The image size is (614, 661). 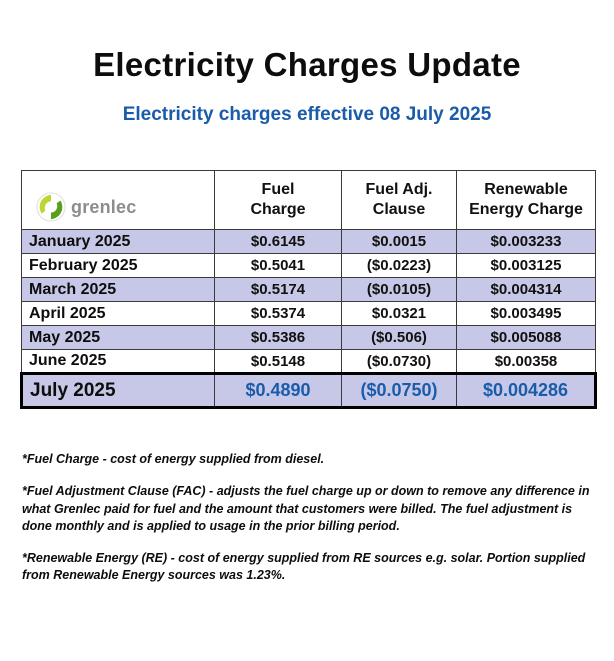 What do you see at coordinates (278, 200) in the screenshot?
I see `col-header-fuel-charge: Fuel Charge` at bounding box center [278, 200].